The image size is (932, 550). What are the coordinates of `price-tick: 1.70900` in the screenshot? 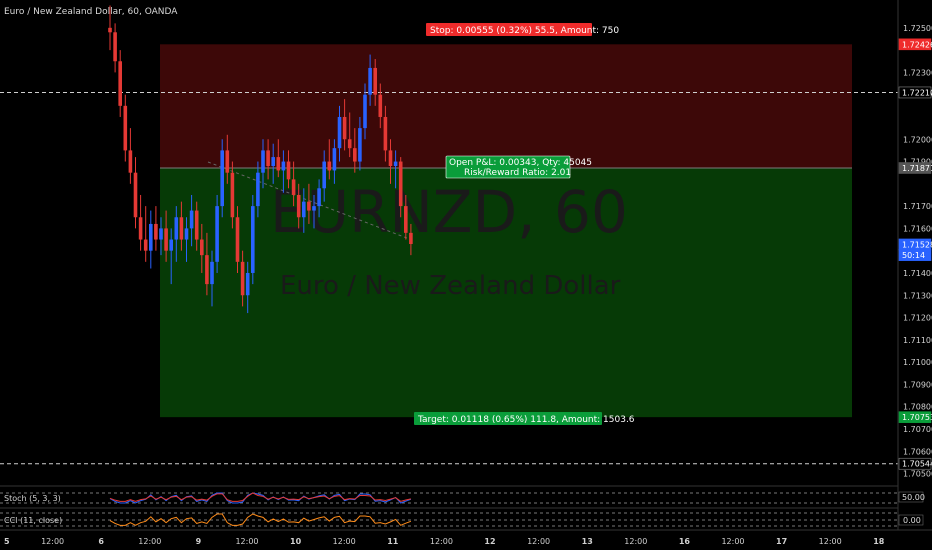 It's located at (917, 384).